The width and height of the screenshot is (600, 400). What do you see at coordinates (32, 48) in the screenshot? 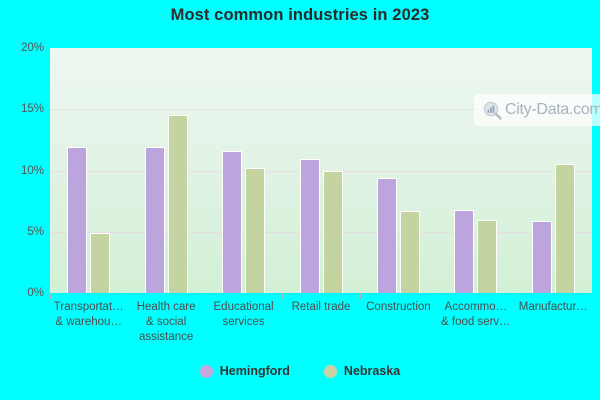
I see `y-tick-label: 20%` at bounding box center [32, 48].